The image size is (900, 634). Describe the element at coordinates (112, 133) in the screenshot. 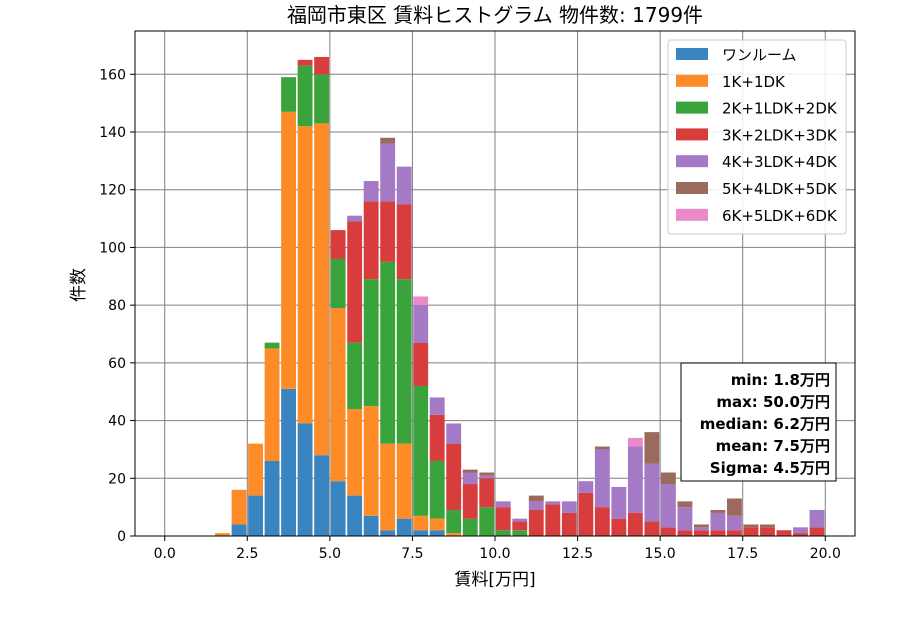

I see `y-tick-label: 140` at that location.